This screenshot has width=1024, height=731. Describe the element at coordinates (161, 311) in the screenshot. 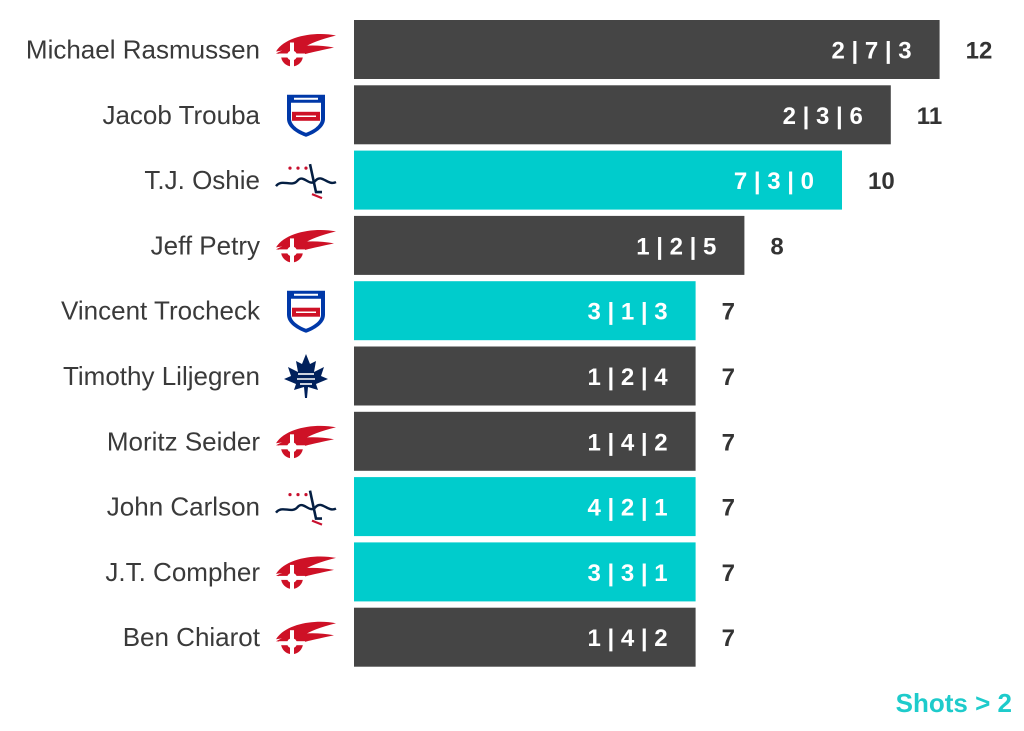

I see `player-name: Vincent Trocheck` at that location.